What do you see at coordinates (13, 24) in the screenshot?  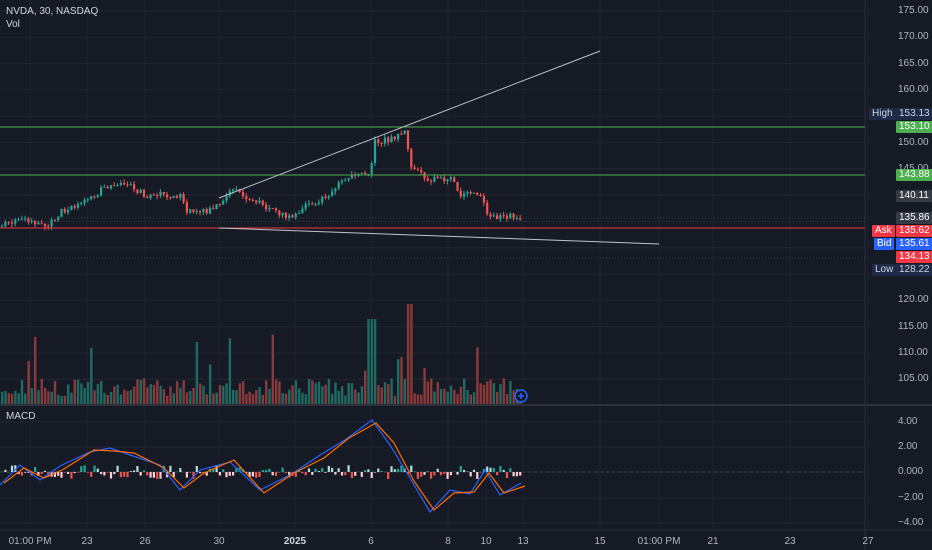 I see `volume-label: Vol` at bounding box center [13, 24].